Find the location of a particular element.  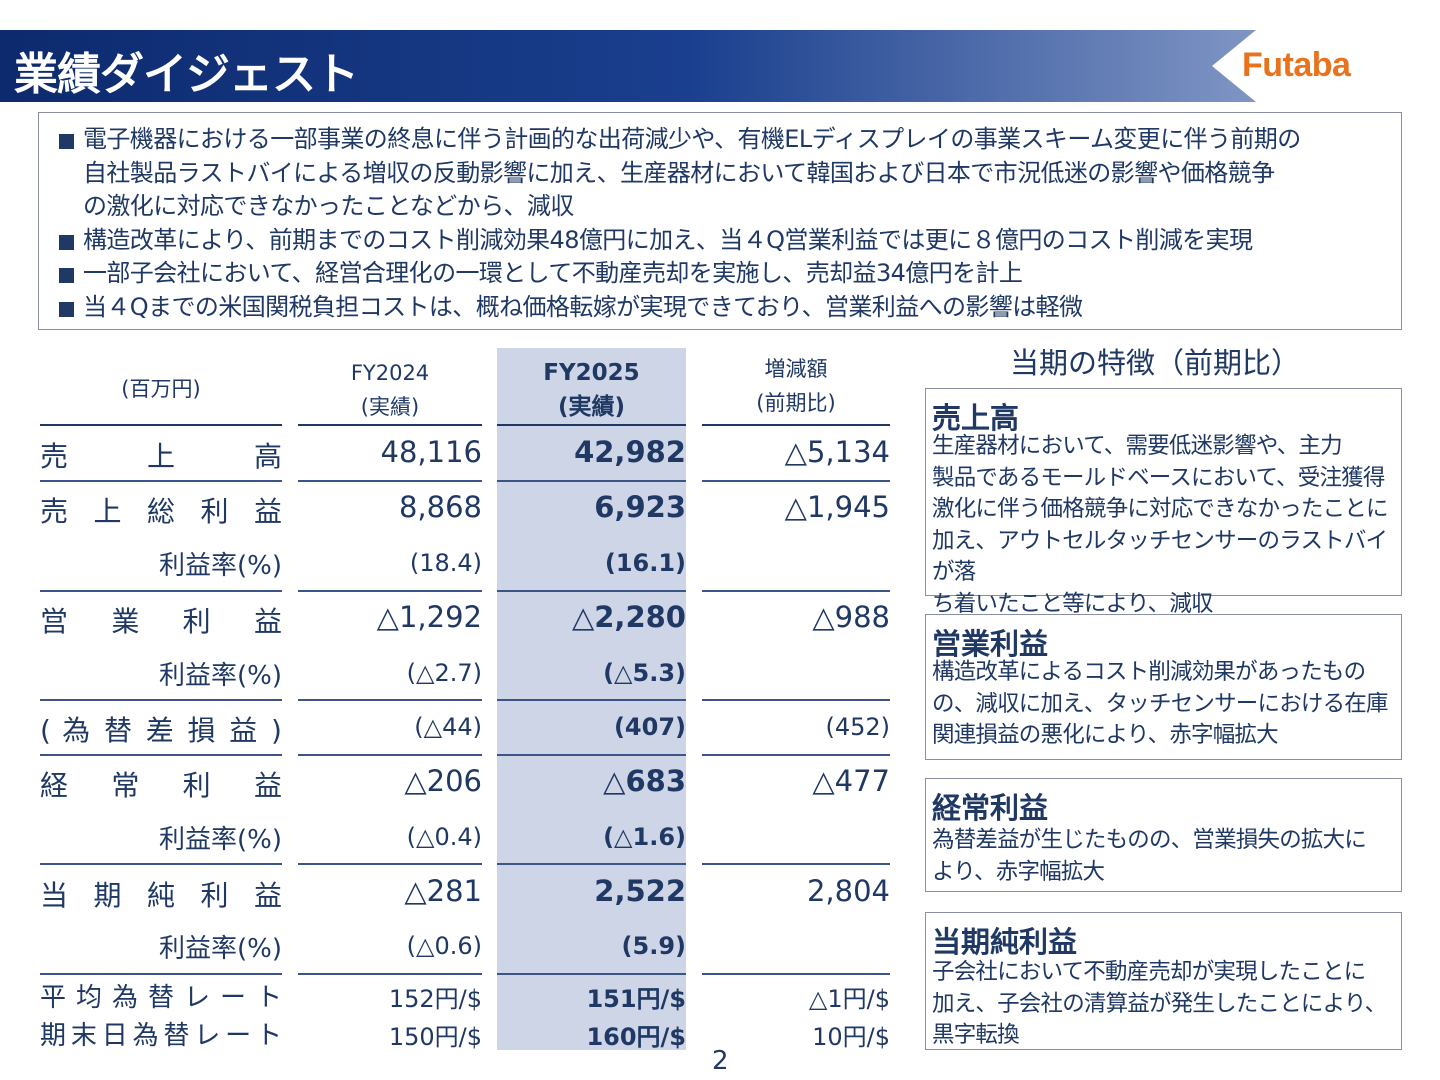

cell-v1: △281 is located at coordinates (443, 891).